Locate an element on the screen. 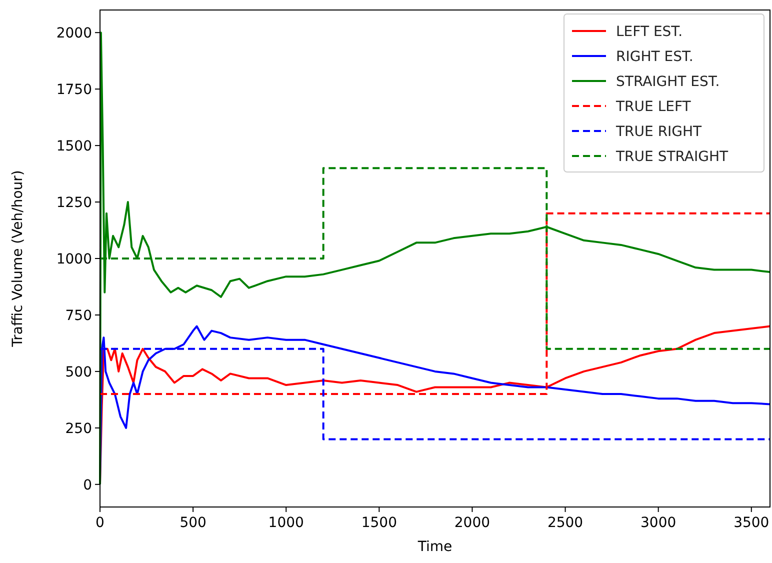  y-tick-label: 250 is located at coordinates (78, 428).